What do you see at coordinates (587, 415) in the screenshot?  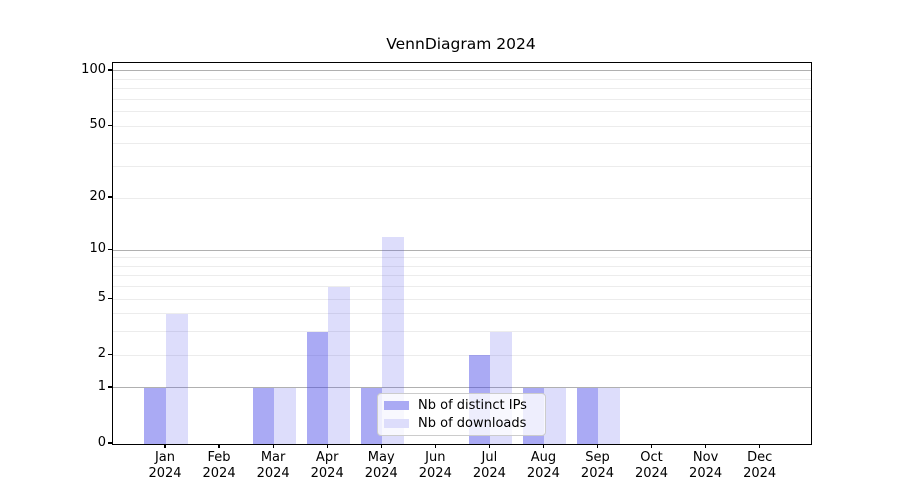 I see `bar-distinct-ips-sep` at bounding box center [587, 415].